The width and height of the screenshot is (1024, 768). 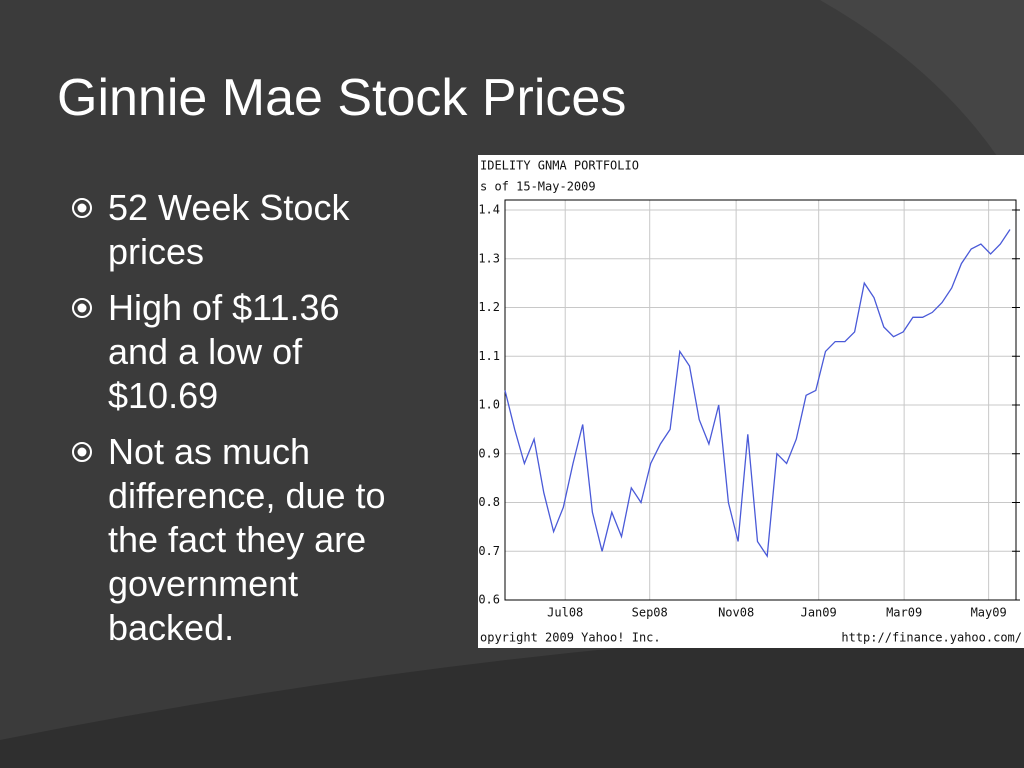 I want to click on y-tick-label: 1.0, so click(x=489, y=405).